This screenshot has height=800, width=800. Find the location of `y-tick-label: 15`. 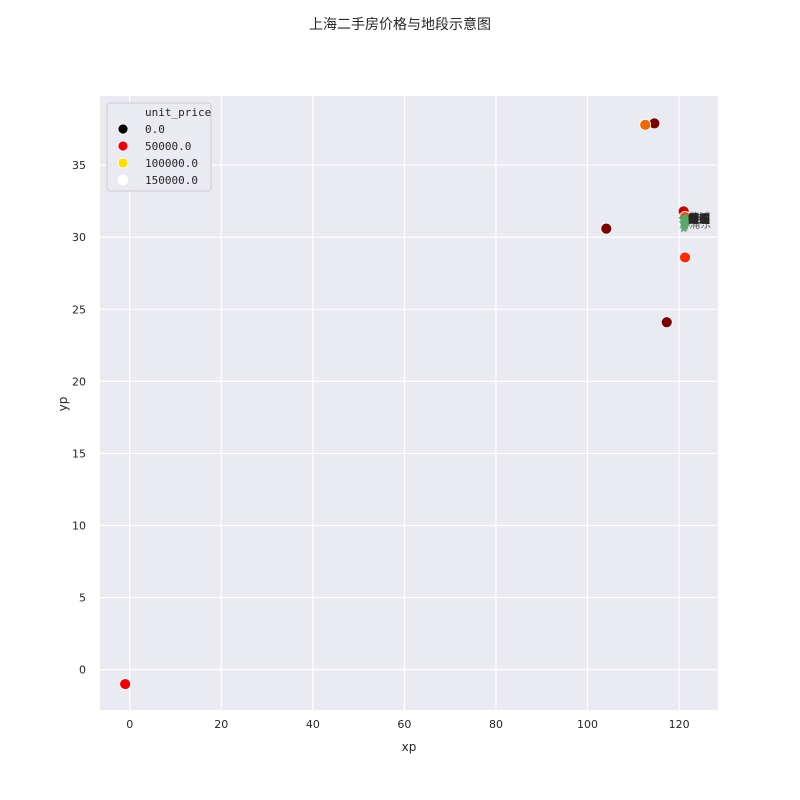

y-tick-label: 15 is located at coordinates (79, 453).